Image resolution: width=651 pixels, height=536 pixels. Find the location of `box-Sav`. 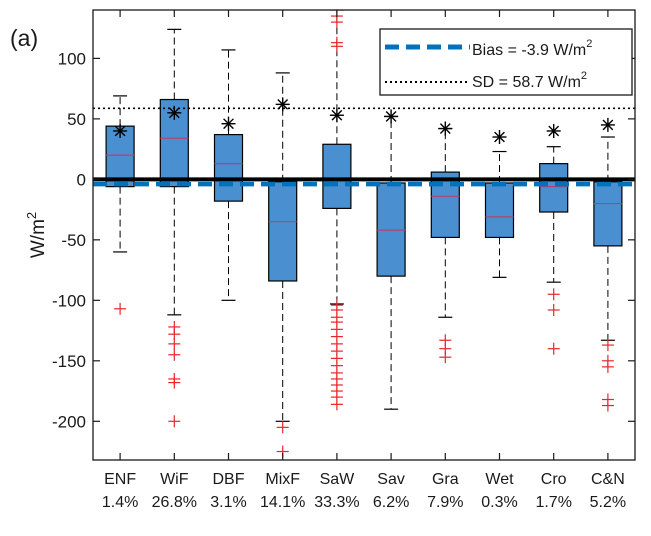

box-Sav is located at coordinates (391, 262).